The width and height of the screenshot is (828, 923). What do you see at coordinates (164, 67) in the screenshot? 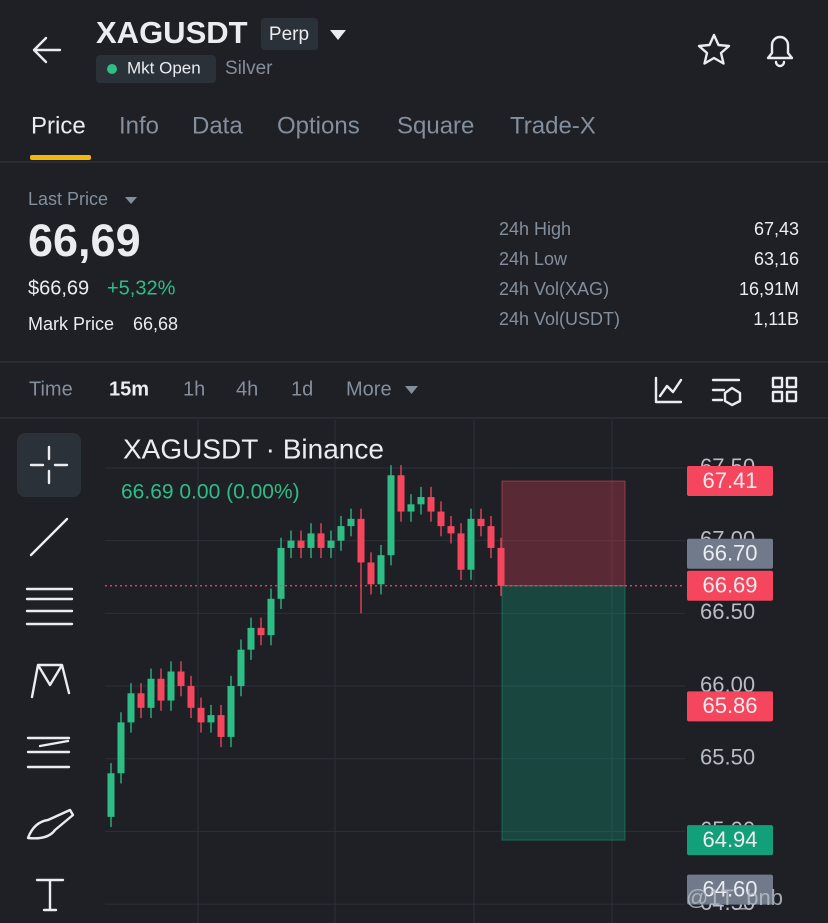
I see `status: Mkt Open` at bounding box center [164, 67].